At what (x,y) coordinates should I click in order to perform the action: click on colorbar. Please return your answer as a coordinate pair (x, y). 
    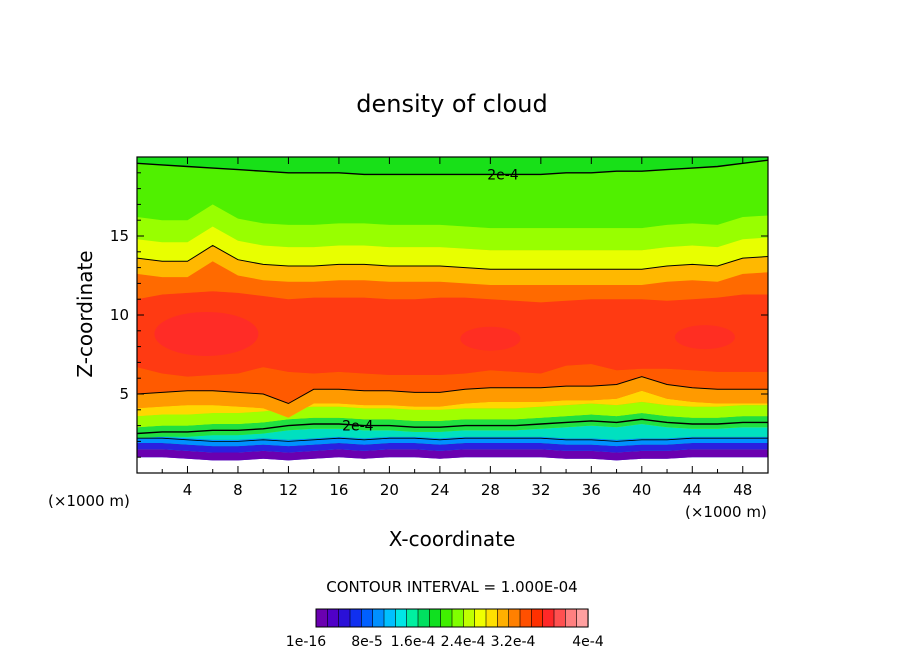
    Looking at the image, I should click on (452, 618).